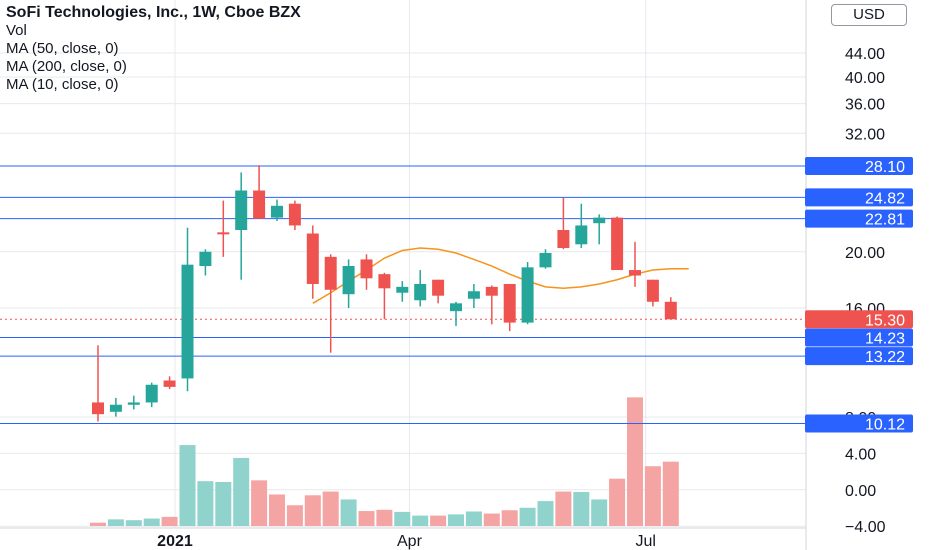 The height and width of the screenshot is (550, 932). What do you see at coordinates (885, 167) in the screenshot?
I see `price-line-tag-text: 28.10` at bounding box center [885, 167].